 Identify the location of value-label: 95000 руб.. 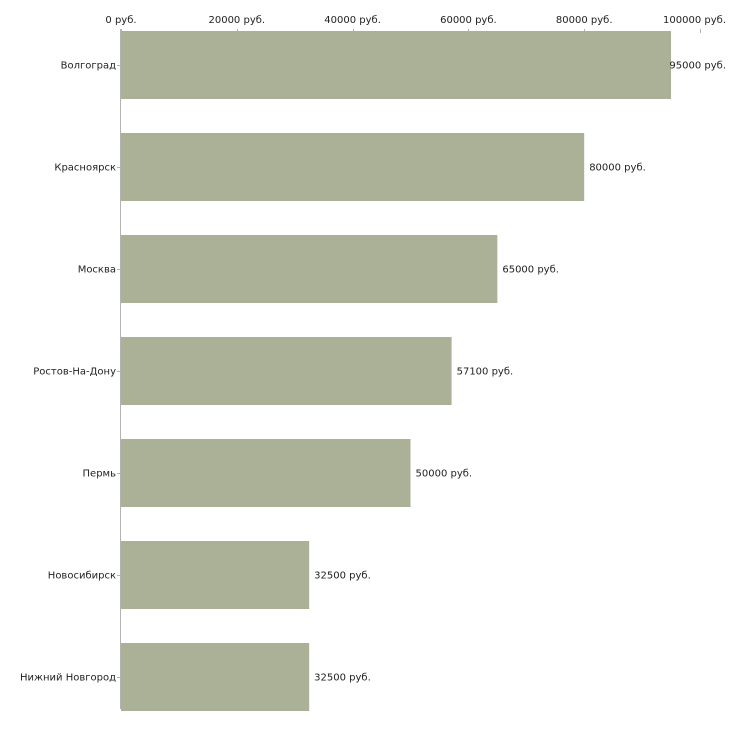
(697, 66).